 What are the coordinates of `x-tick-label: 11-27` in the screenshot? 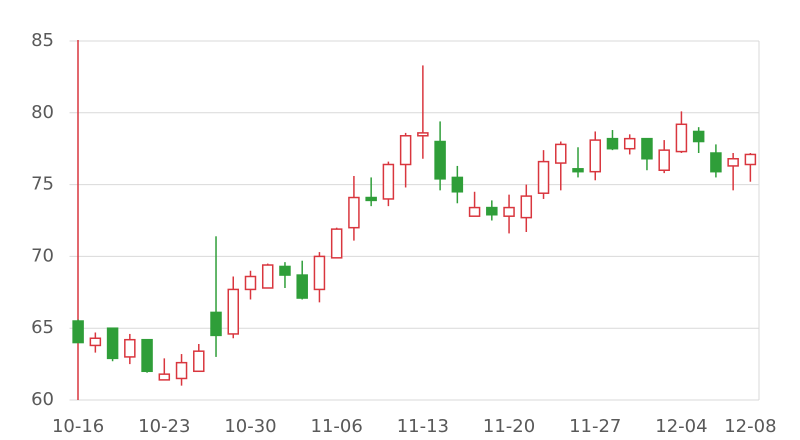 It's located at (595, 426).